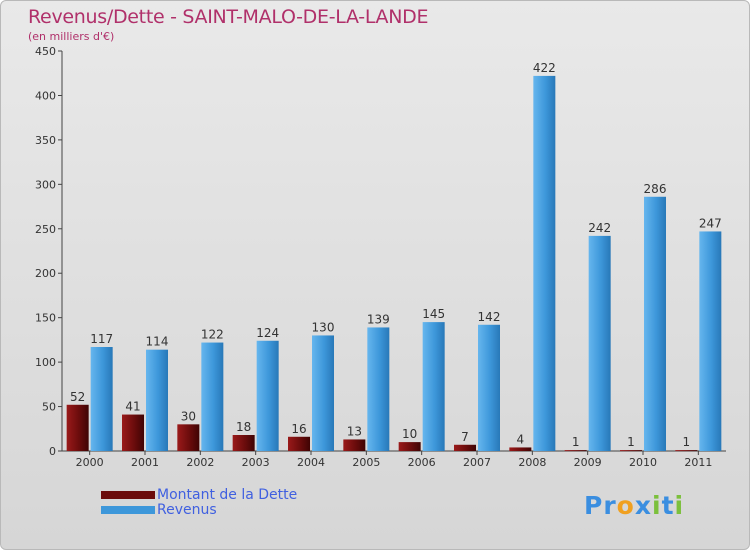 Image resolution: width=750 pixels, height=550 pixels. What do you see at coordinates (643, 505) in the screenshot?
I see `logo-letter: x` at bounding box center [643, 505].